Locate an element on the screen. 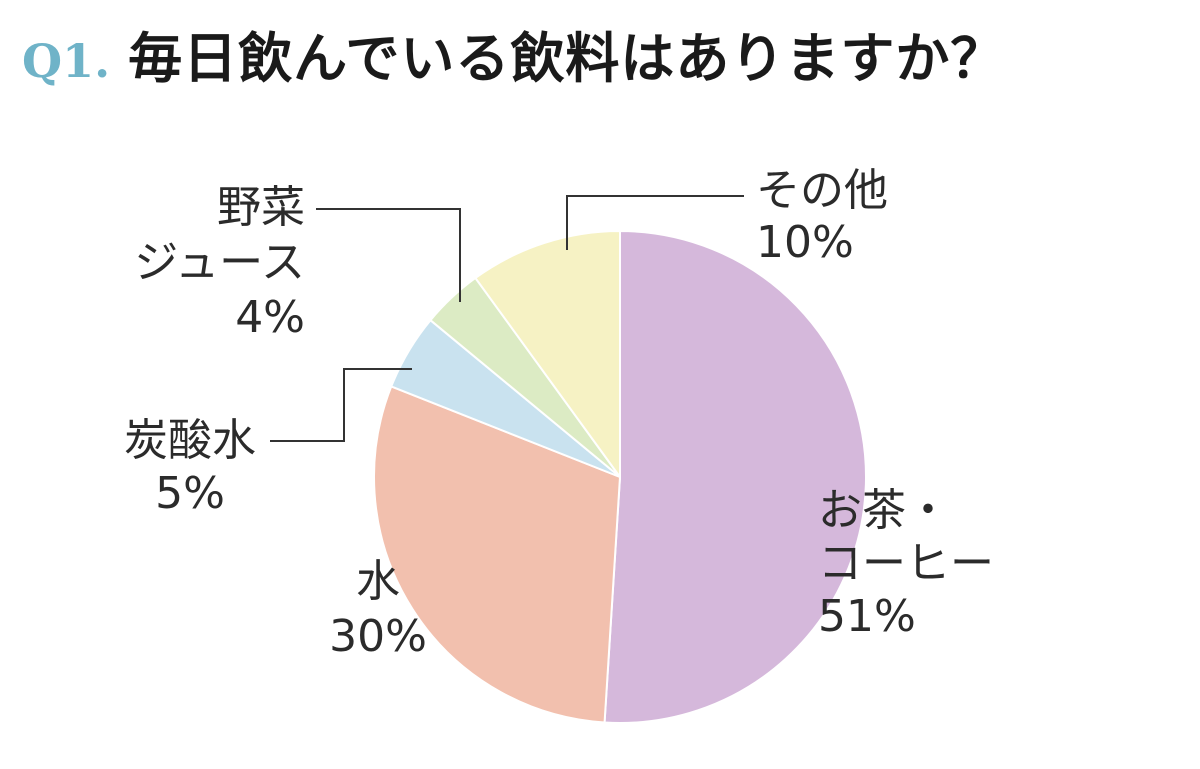 Image resolution: width=1200 pixels, height=769 pixels. chart-title: Q1. 毎日飲んでいる飲料はありますか？ is located at coordinates (513, 59).